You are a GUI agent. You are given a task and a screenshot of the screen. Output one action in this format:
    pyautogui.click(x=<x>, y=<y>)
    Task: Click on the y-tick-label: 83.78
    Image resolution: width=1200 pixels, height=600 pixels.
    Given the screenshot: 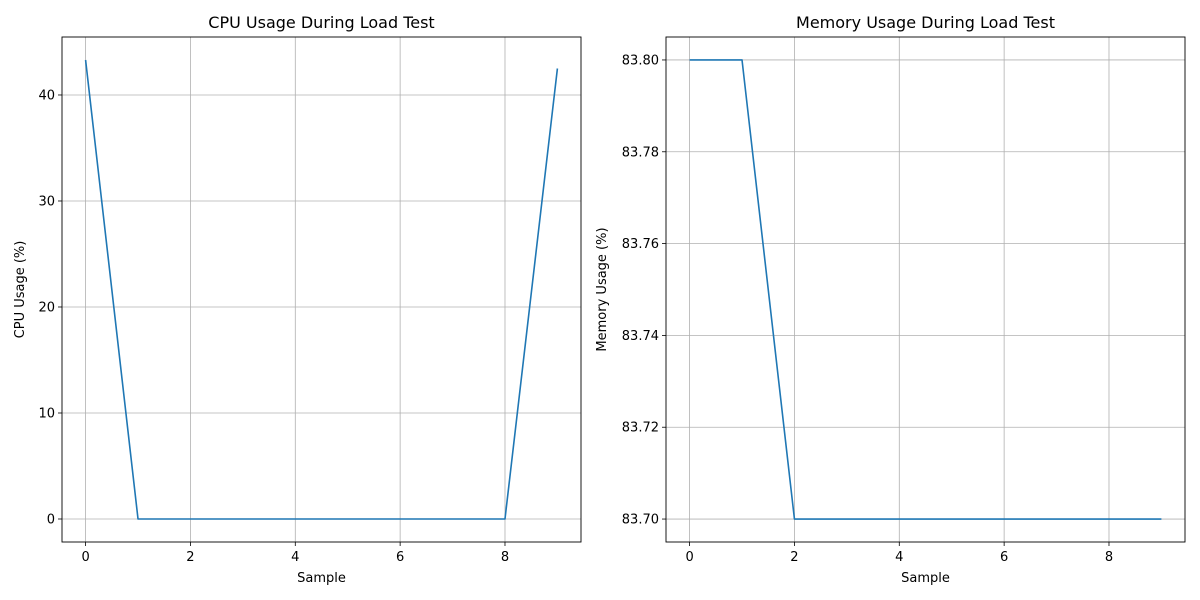 What is the action you would take?
    pyautogui.click(x=640, y=152)
    